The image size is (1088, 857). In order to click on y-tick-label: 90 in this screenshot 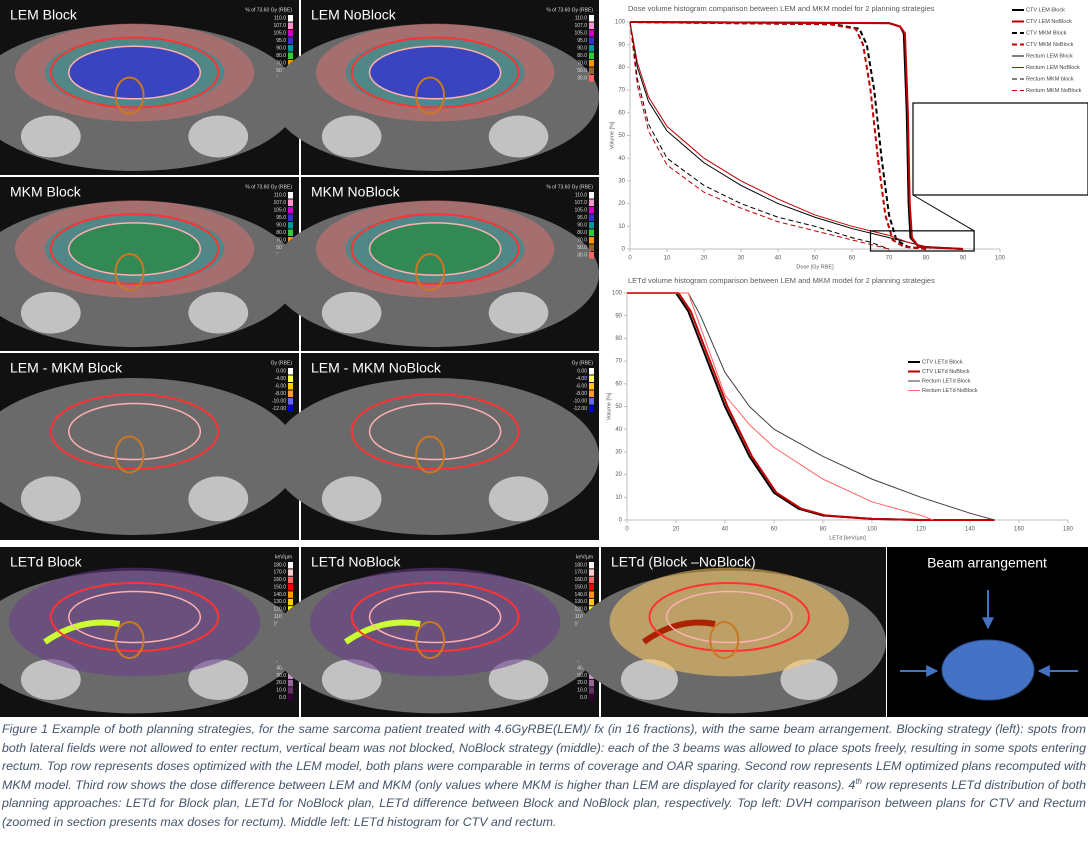, I will do `click(621, 45)`.